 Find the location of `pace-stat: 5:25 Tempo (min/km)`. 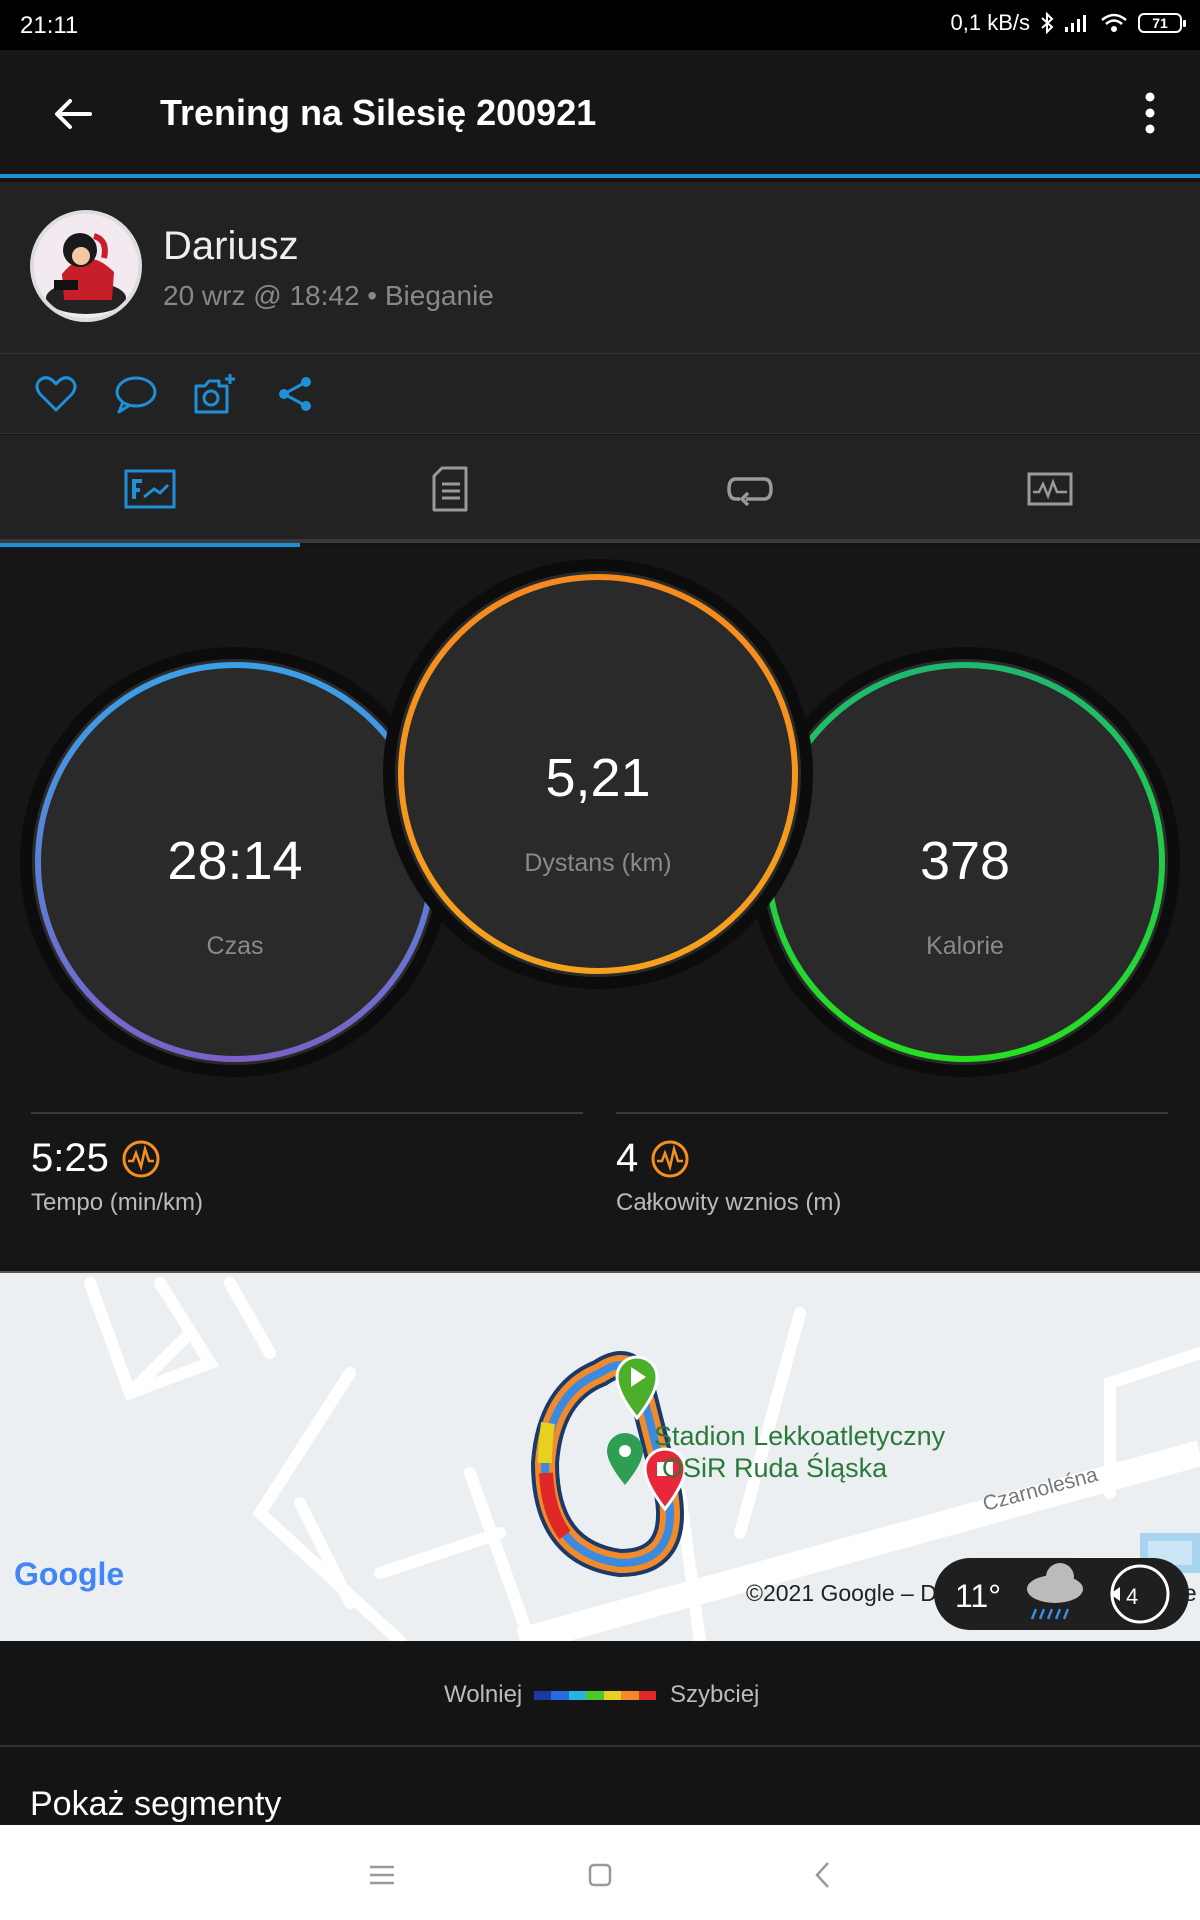

pace-stat: 5:25 Tempo (min/km) is located at coordinates (307, 1164).